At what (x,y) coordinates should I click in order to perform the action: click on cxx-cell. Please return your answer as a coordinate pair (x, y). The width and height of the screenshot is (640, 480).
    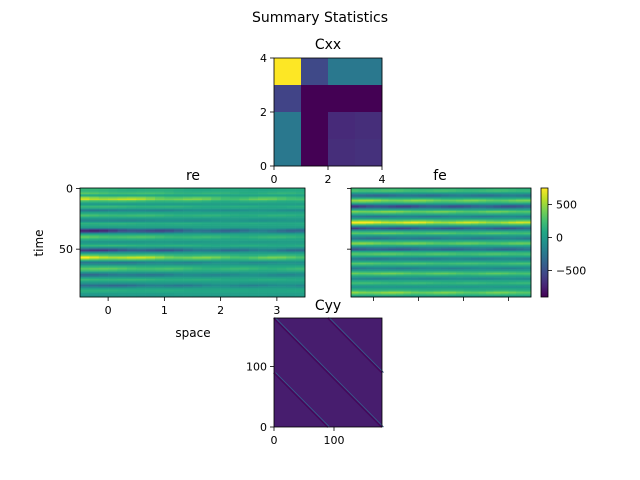
    Looking at the image, I should click on (369, 153).